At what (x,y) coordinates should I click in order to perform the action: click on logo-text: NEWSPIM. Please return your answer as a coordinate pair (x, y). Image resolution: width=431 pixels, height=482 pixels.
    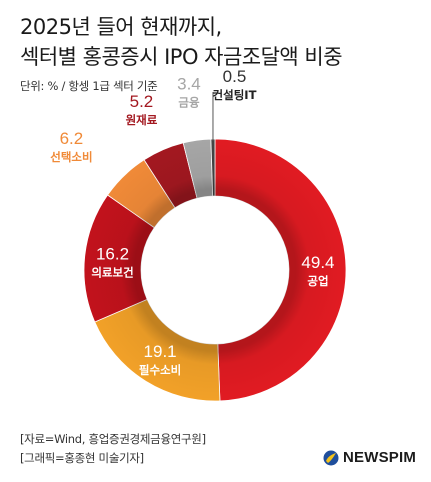
    Looking at the image, I should click on (380, 457).